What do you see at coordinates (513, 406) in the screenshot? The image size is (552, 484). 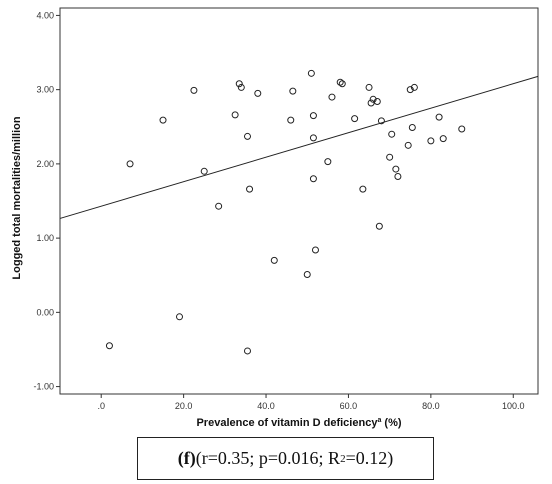 I see `x-tick-label: 100.0` at bounding box center [513, 406].